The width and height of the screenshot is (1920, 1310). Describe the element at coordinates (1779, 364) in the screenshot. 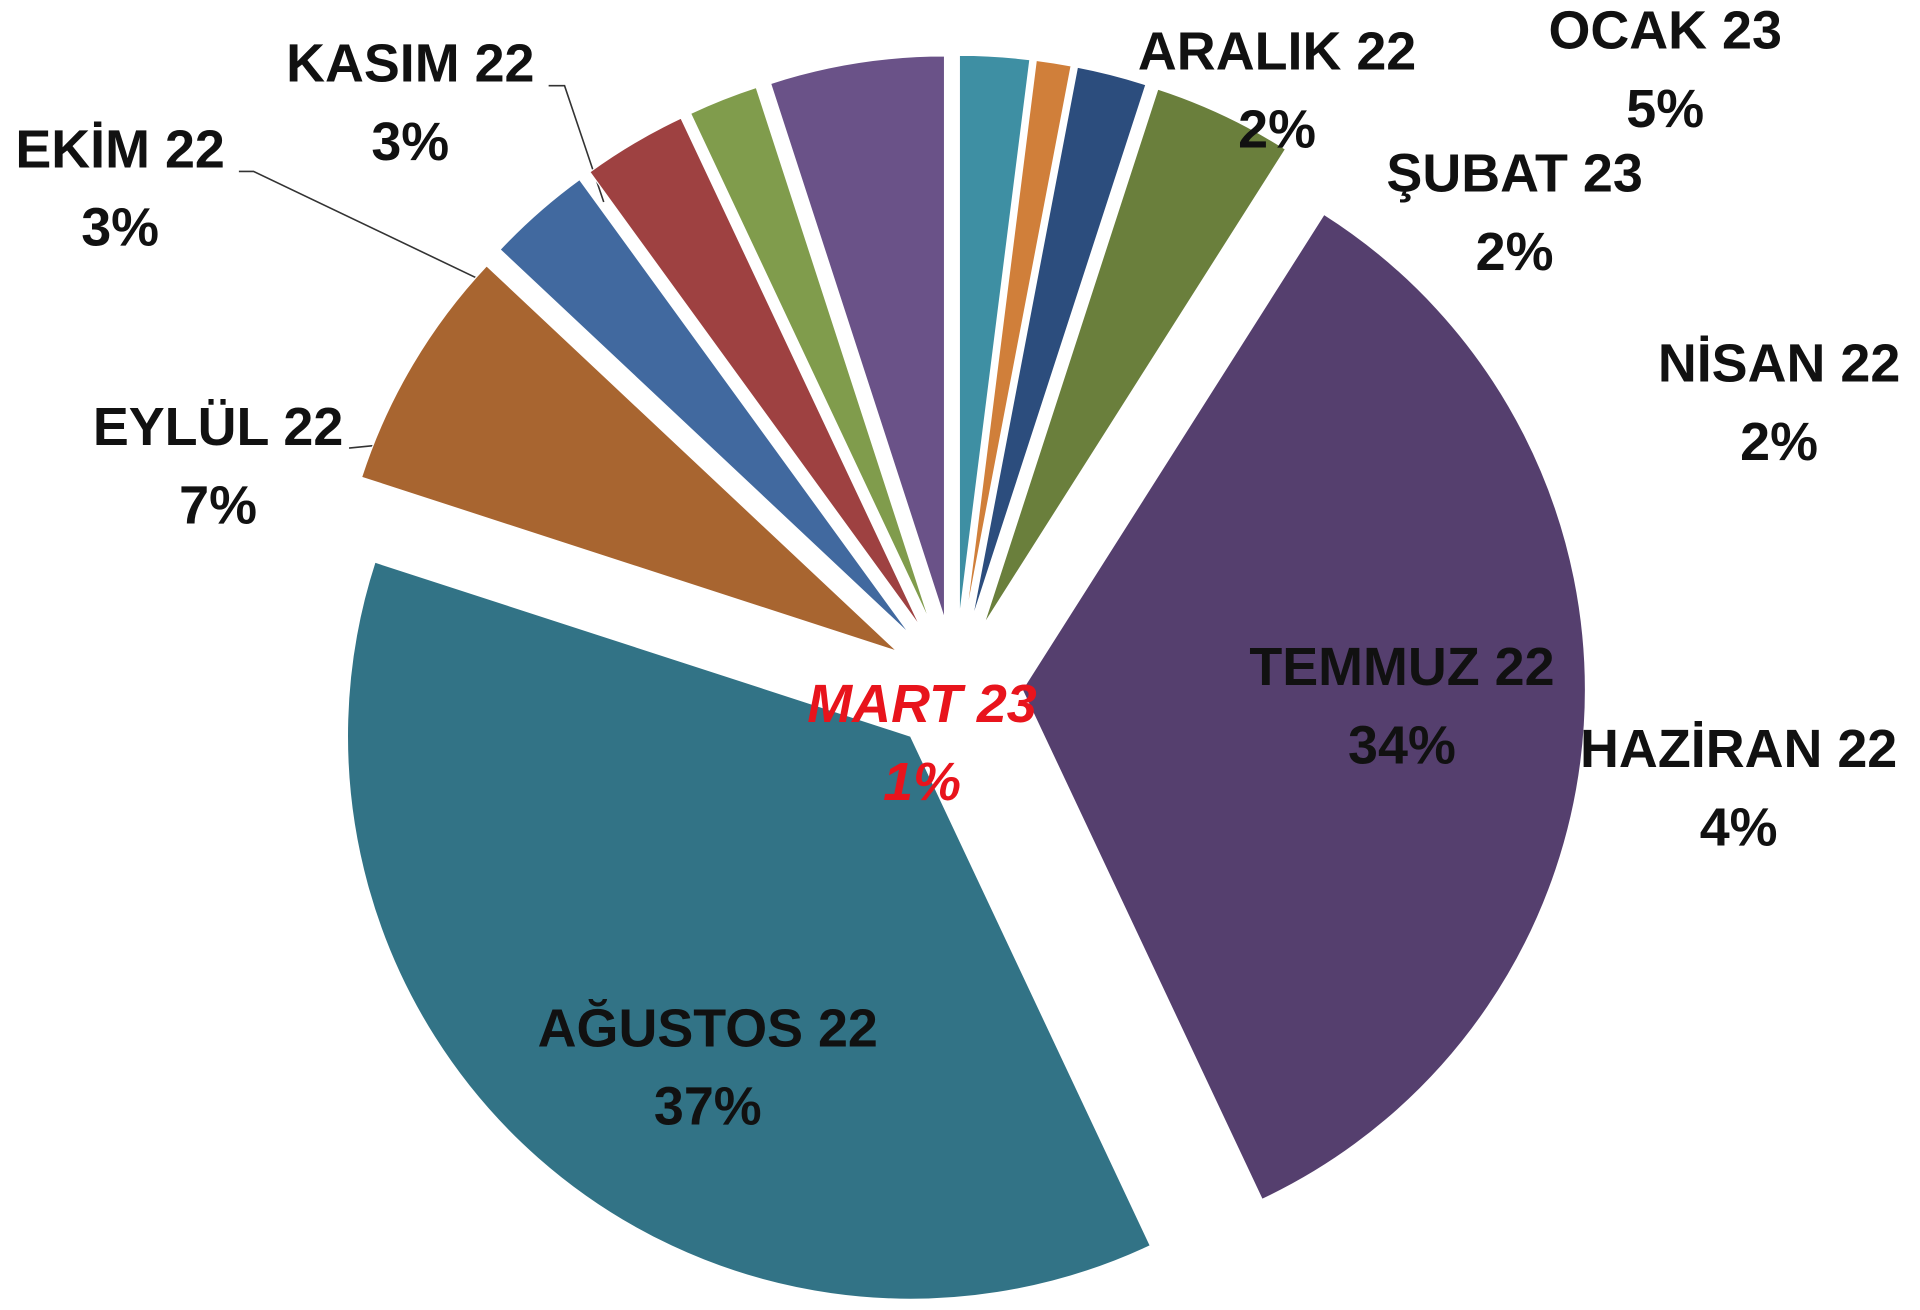

I see `slice-label: NİSAN 22` at that location.